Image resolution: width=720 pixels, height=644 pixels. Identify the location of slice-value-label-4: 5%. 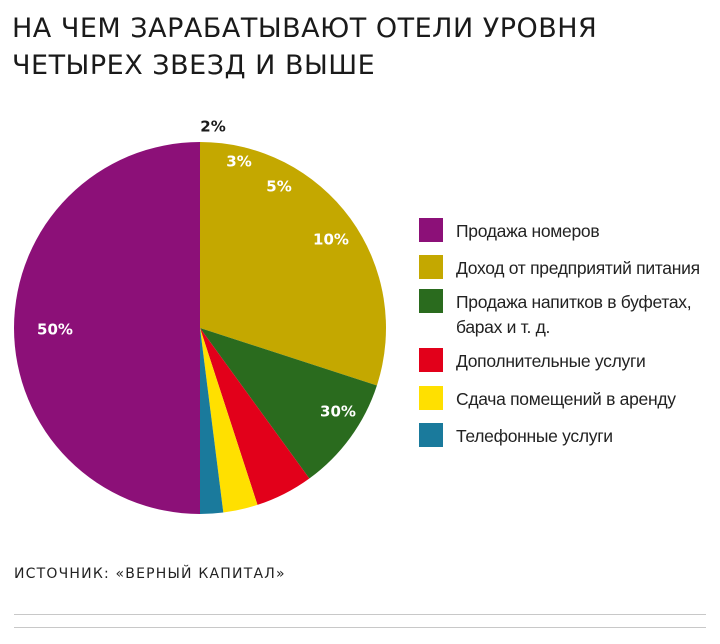
(278, 187).